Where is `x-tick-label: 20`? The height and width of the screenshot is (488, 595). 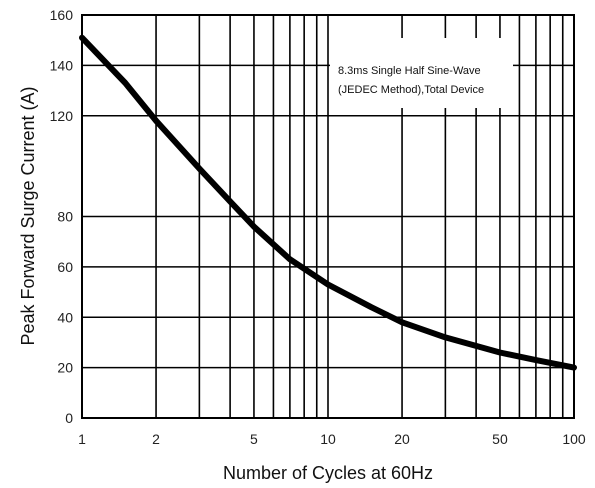 x-tick-label: 20 is located at coordinates (402, 439).